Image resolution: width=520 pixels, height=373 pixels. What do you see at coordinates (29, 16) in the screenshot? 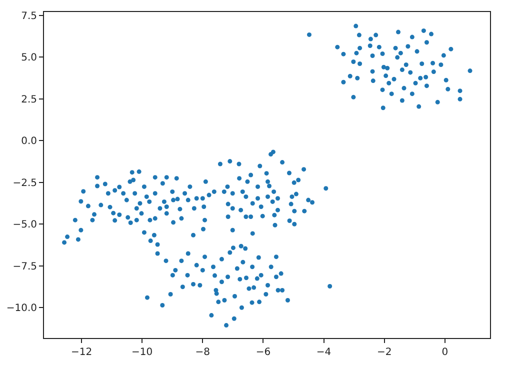
I see `y-tick-label: 7.5` at bounding box center [29, 16].